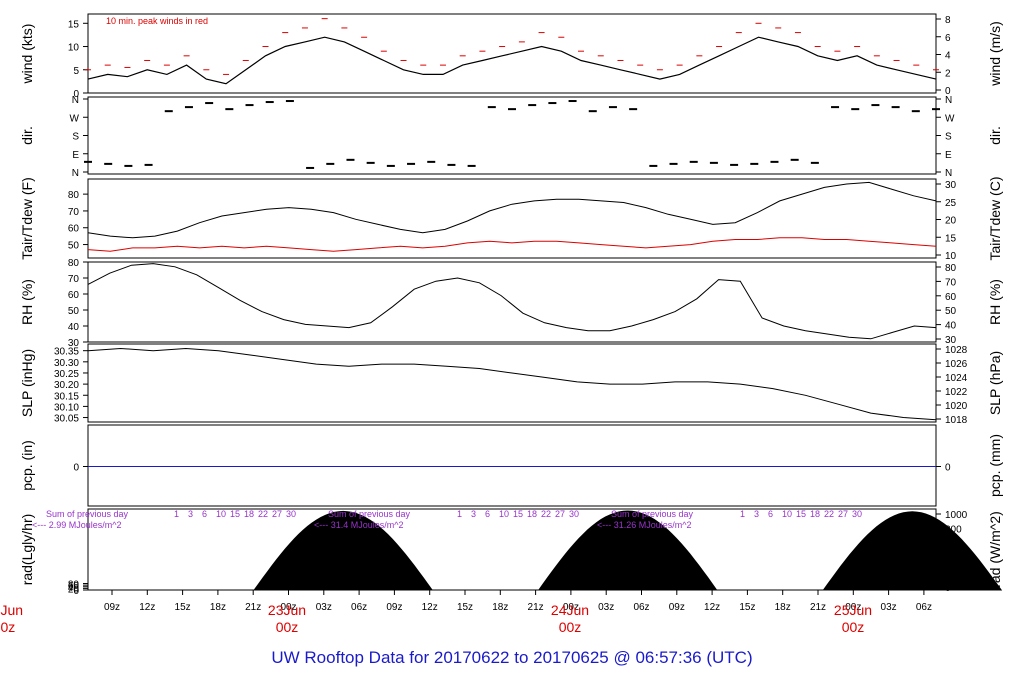 The height and width of the screenshot is (700, 1024). I want to click on y-axis-label-dir: dir., so click(27, 135).